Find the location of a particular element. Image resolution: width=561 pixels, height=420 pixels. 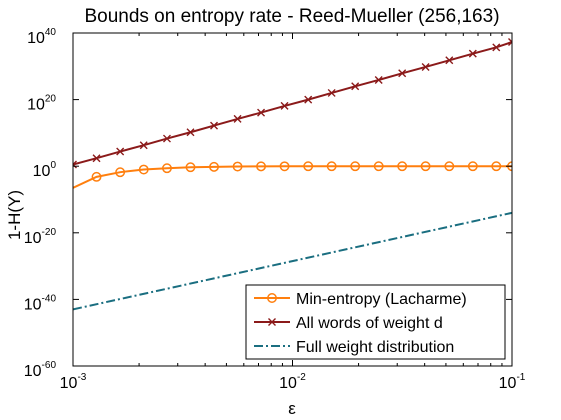

y-tick-exponent: 20 is located at coordinates (51, 99).